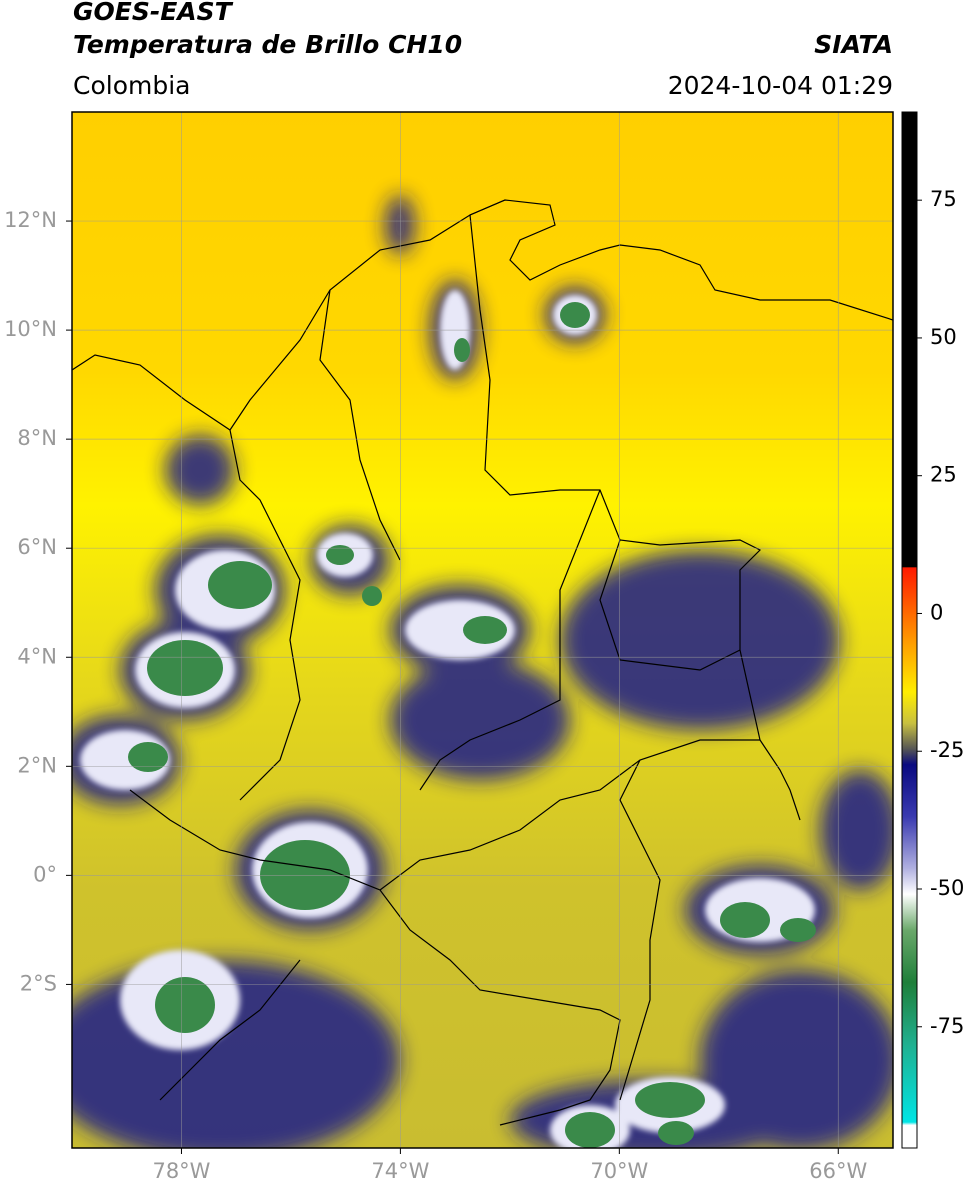 Image resolution: width=966 pixels, height=1190 pixels. I want to click on x-tick-label: 78°W, so click(181, 1171).